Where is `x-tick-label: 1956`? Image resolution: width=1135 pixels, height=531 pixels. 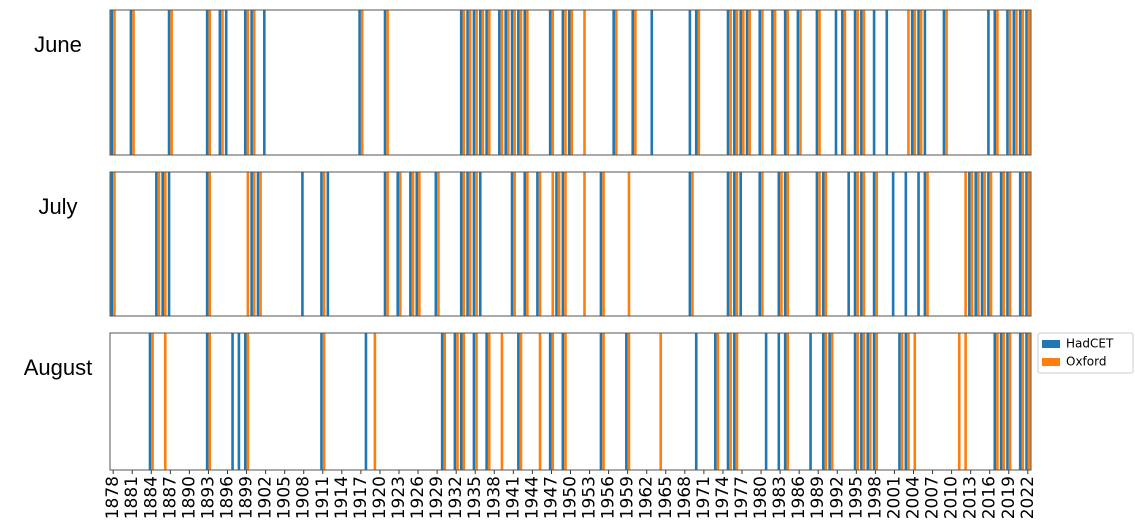
x-tick-label: 1956 is located at coordinates (609, 497).